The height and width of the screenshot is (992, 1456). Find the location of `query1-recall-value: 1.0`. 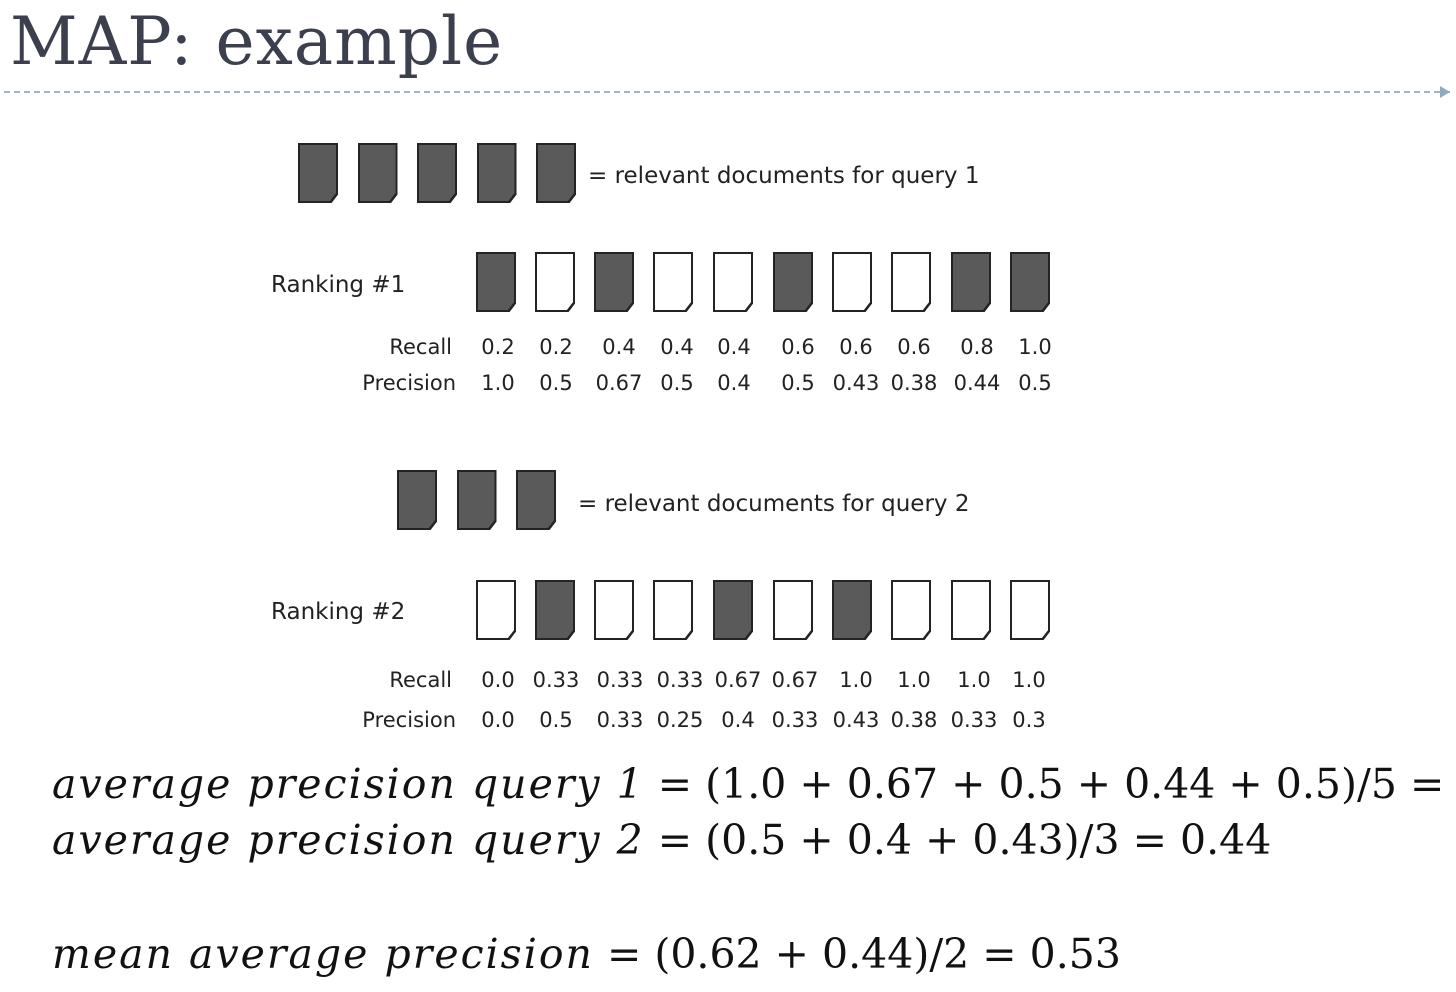

query1-recall-value: 1.0 is located at coordinates (1035, 347).